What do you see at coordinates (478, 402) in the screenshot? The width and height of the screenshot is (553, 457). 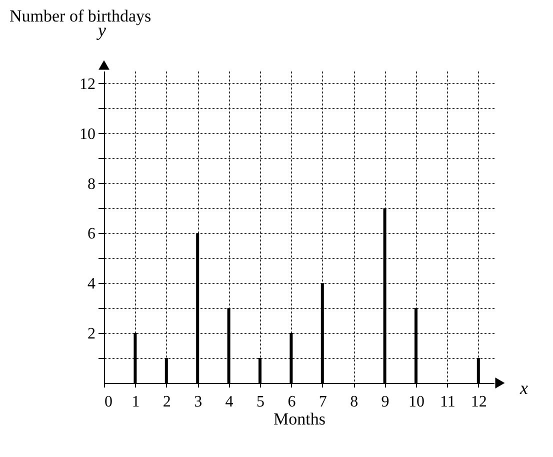 I see `x-tick-label: 12` at bounding box center [478, 402].